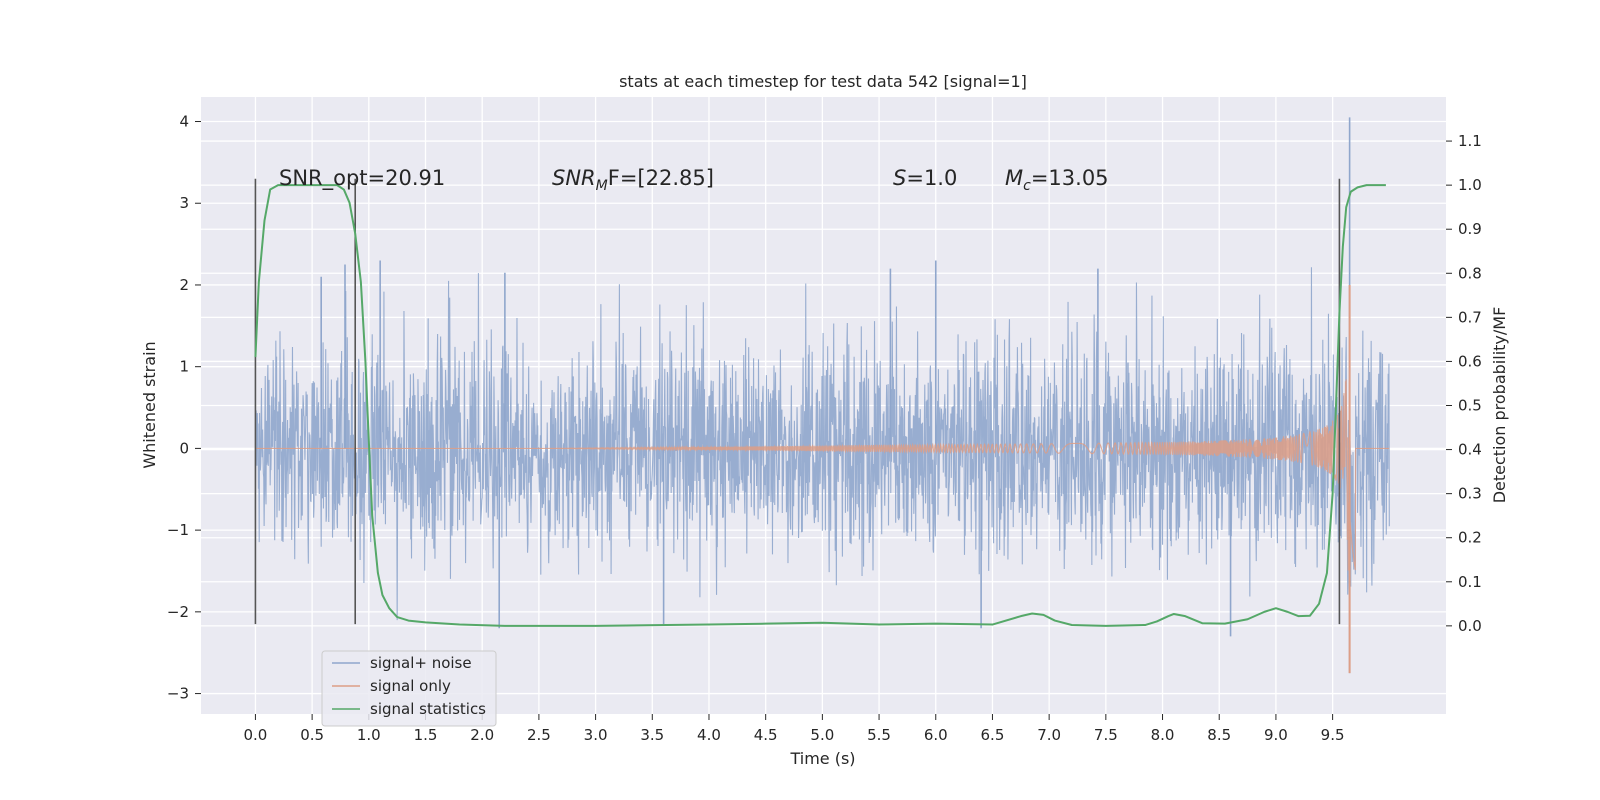 The height and width of the screenshot is (800, 1600). Describe the element at coordinates (1470, 185) in the screenshot. I see `y-right-tick-label: 1.0` at that location.